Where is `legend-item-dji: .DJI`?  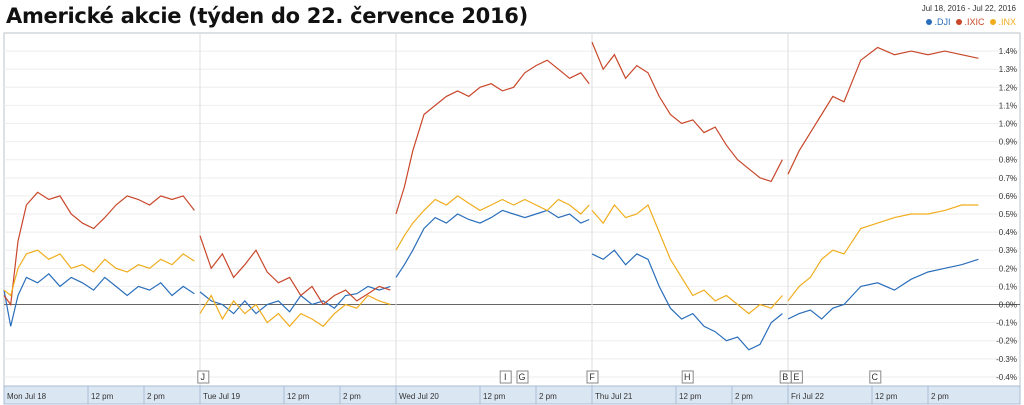
legend-item-dji: .DJI is located at coordinates (938, 22).